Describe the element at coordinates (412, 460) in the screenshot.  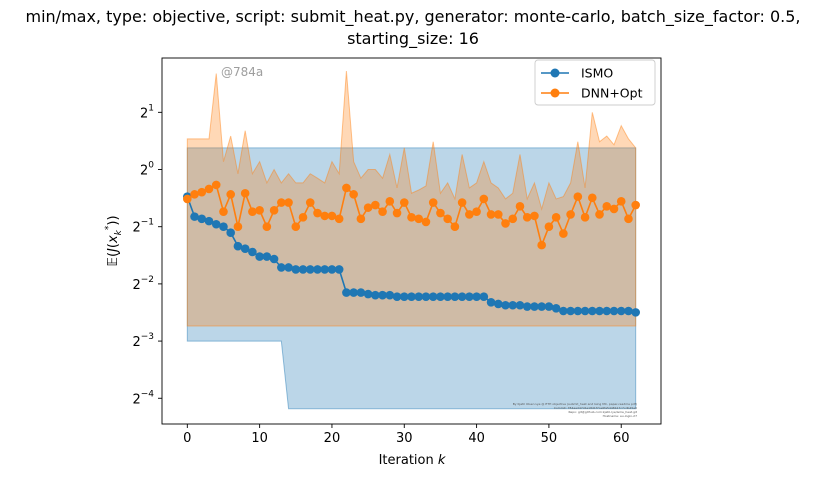
I see `x-axis-label: Iteration k` at that location.